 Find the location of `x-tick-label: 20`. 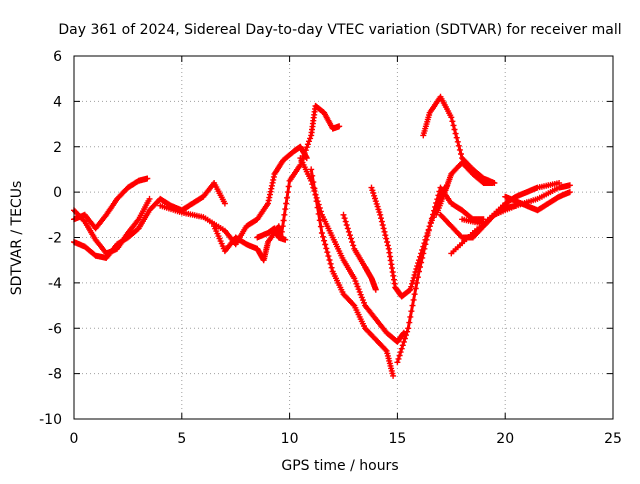

x-tick-label: 20 is located at coordinates (505, 439).